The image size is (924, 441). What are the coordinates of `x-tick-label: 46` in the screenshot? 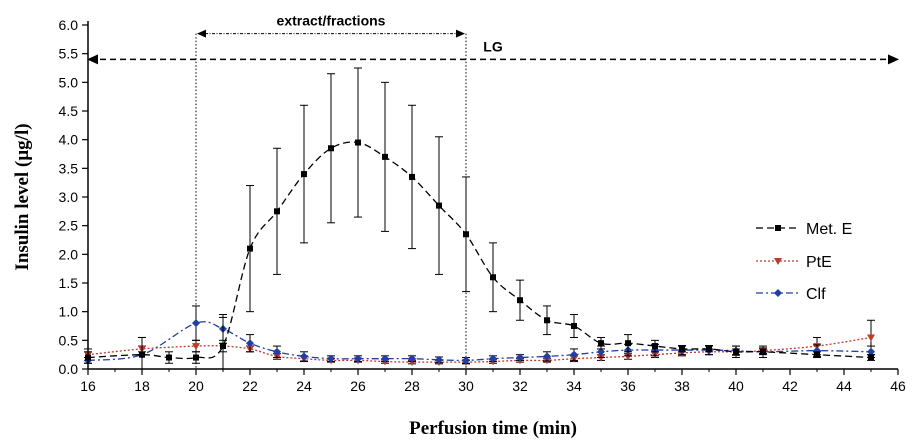 It's located at (898, 386).